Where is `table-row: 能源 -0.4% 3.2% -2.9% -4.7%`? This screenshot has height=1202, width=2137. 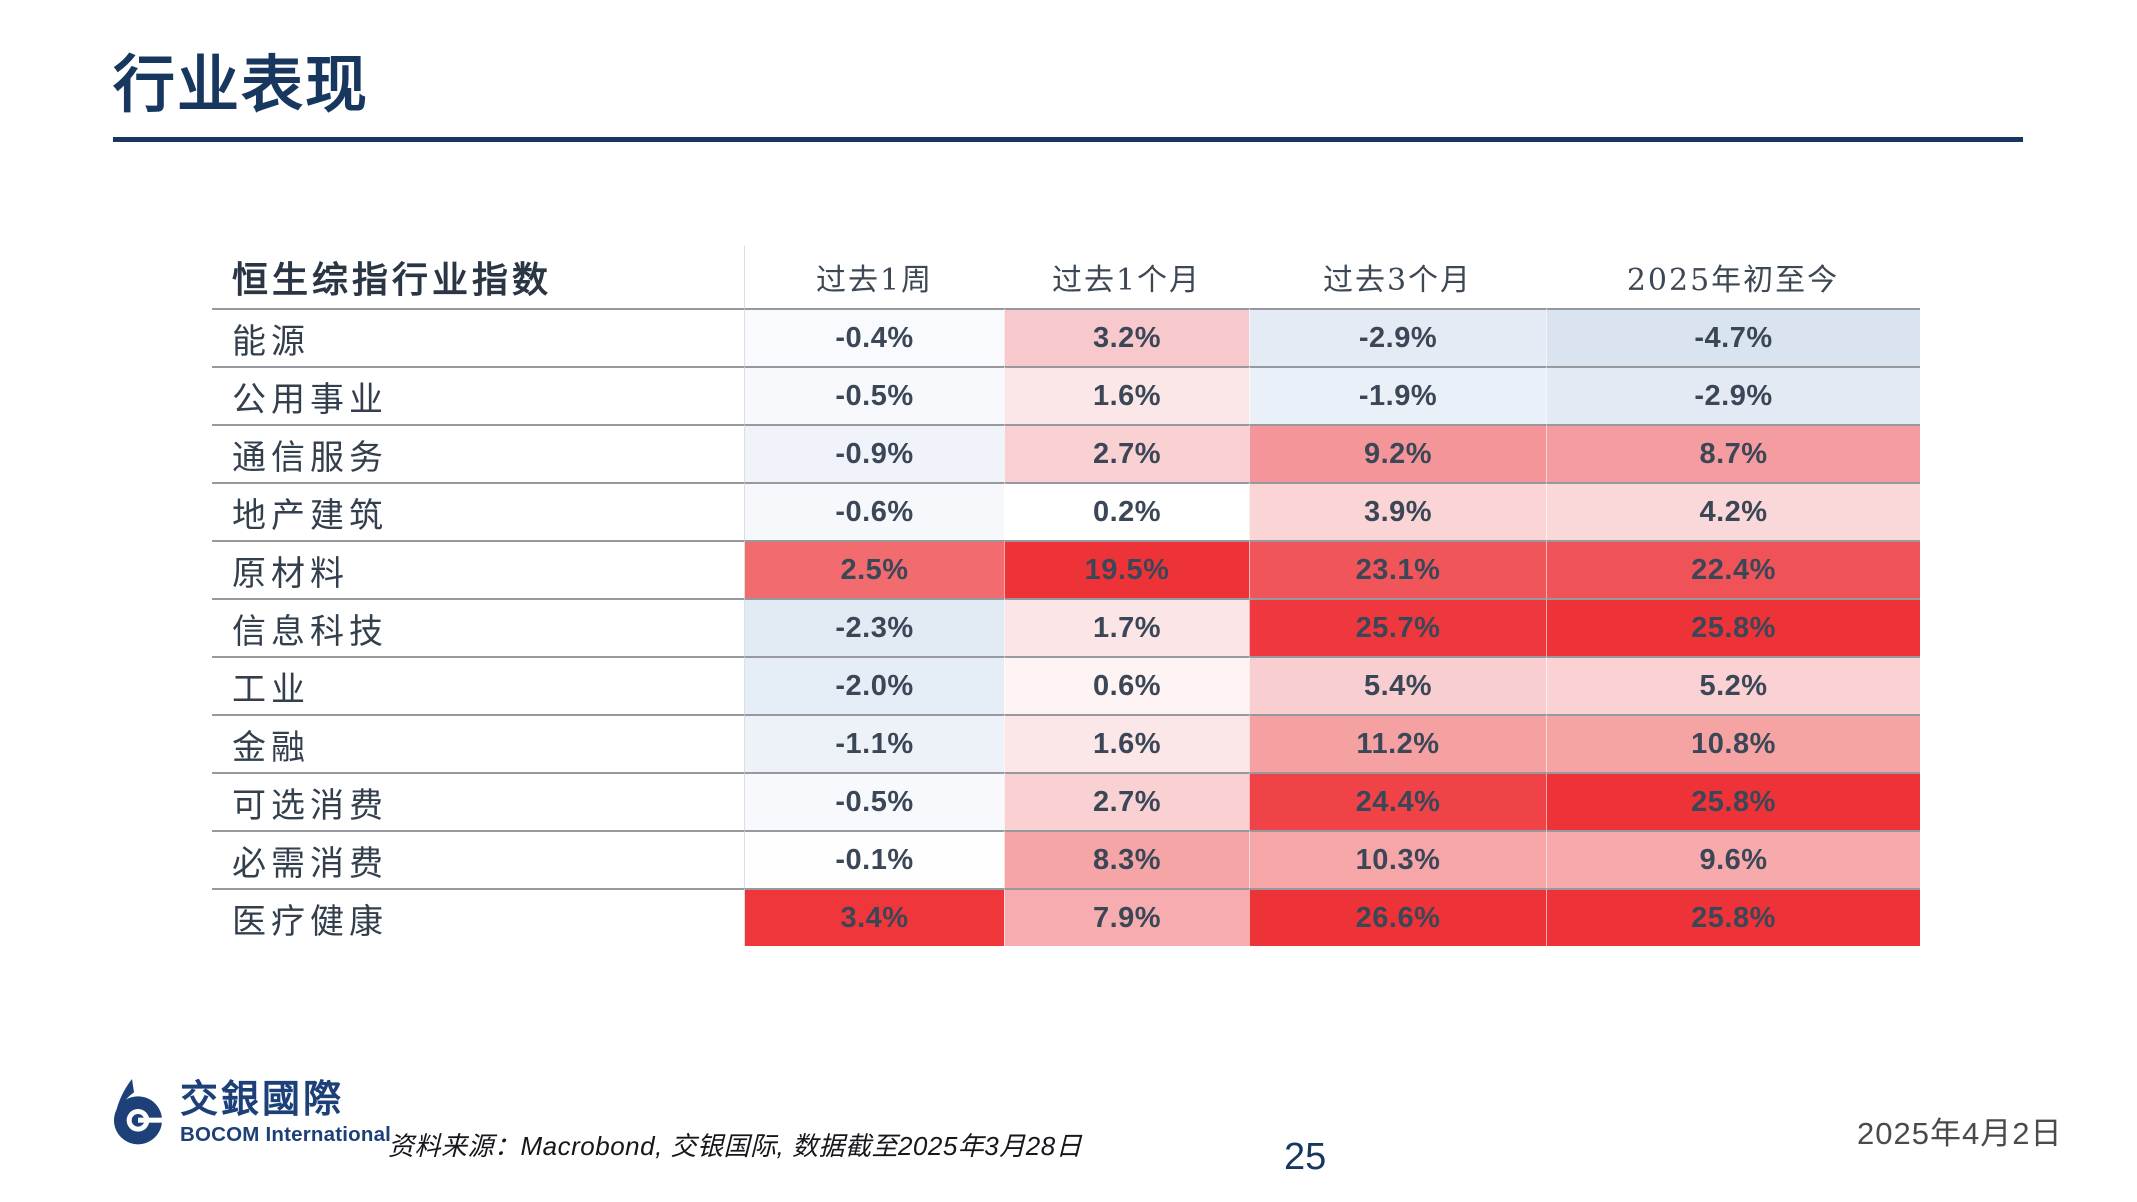 table-row: 能源 -0.4% 3.2% -2.9% -4.7% is located at coordinates (1066, 337).